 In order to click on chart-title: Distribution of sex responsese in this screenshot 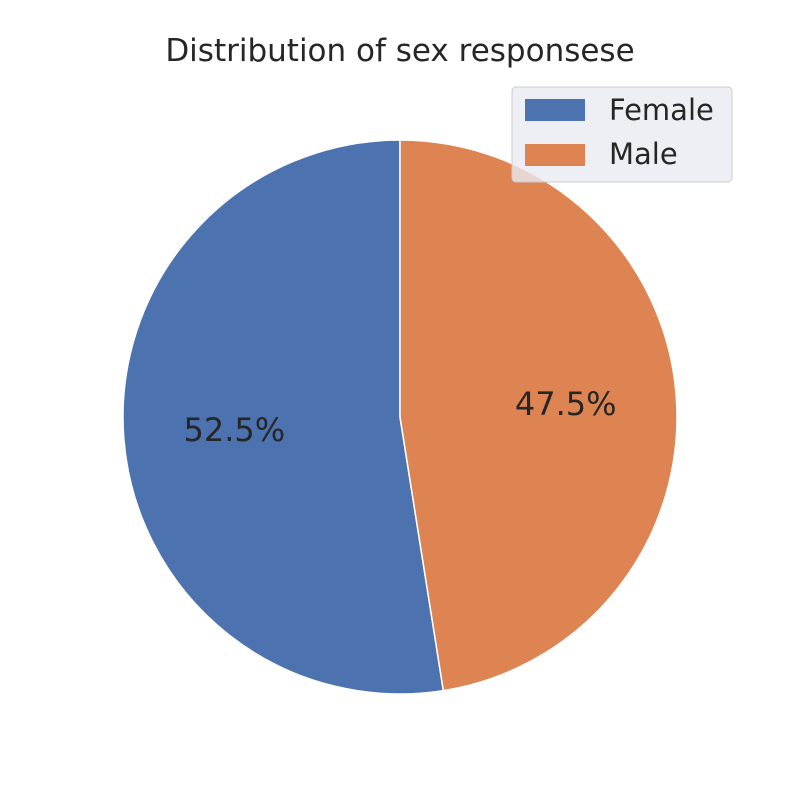, I will do `click(399, 51)`.